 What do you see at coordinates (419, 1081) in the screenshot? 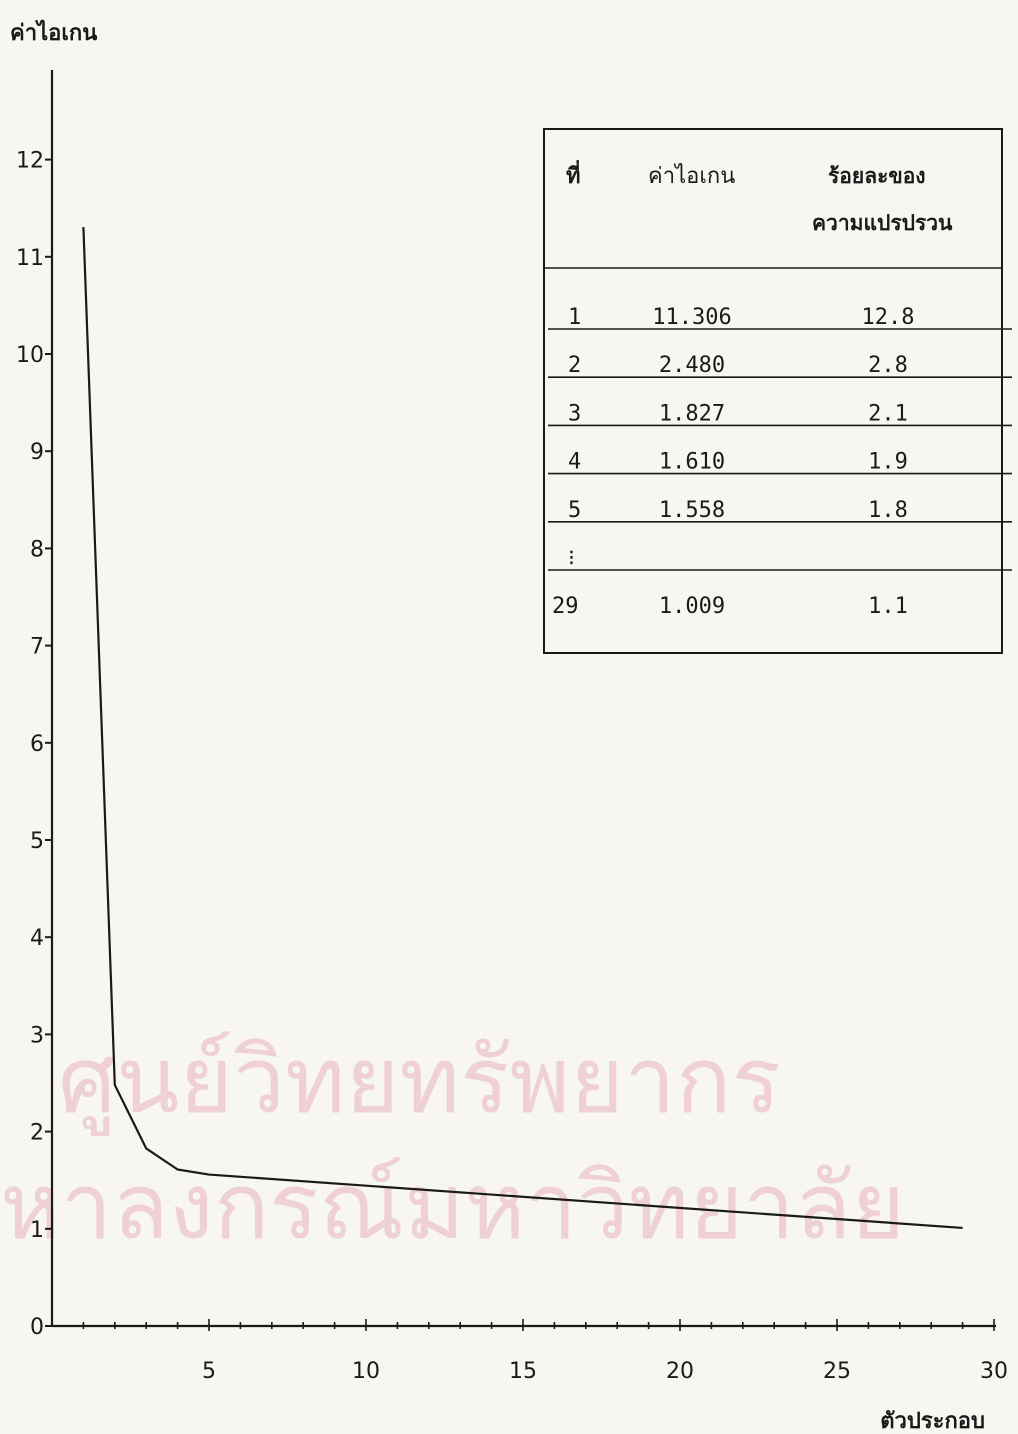
I see `watermark-line-1: ศูนย์วิทยทรัพยากร` at bounding box center [419, 1081].